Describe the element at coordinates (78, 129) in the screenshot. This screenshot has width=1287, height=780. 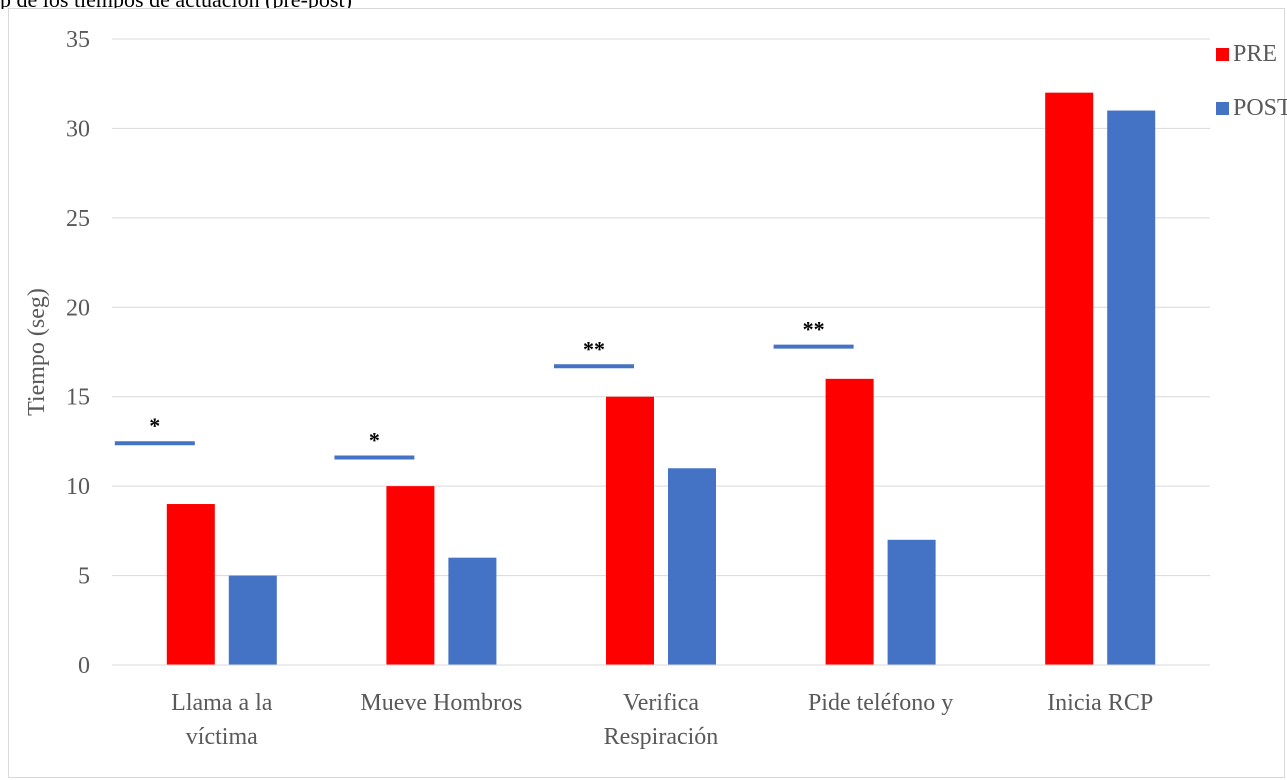
I see `y-tick-label: 30` at that location.